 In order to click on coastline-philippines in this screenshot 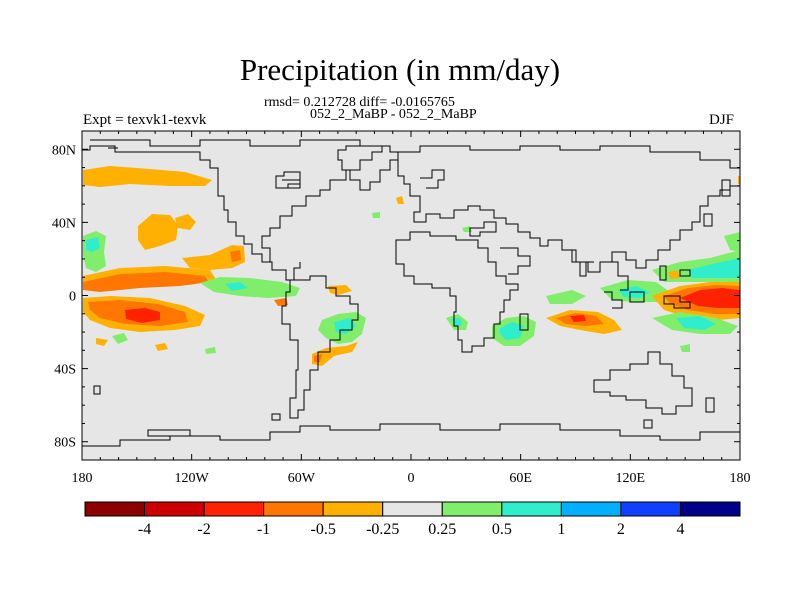, I will do `click(663, 273)`.